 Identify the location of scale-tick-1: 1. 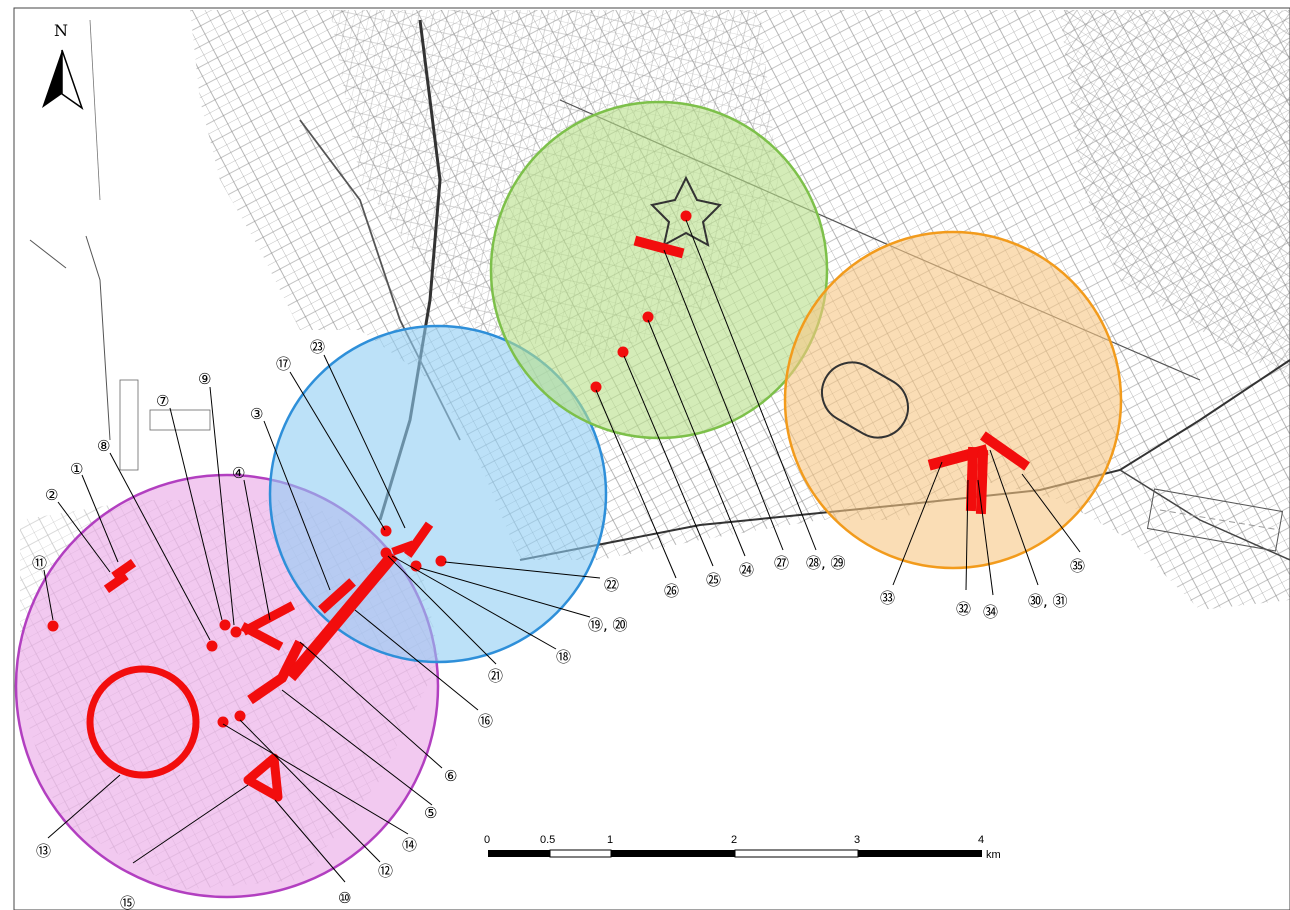
(610, 840).